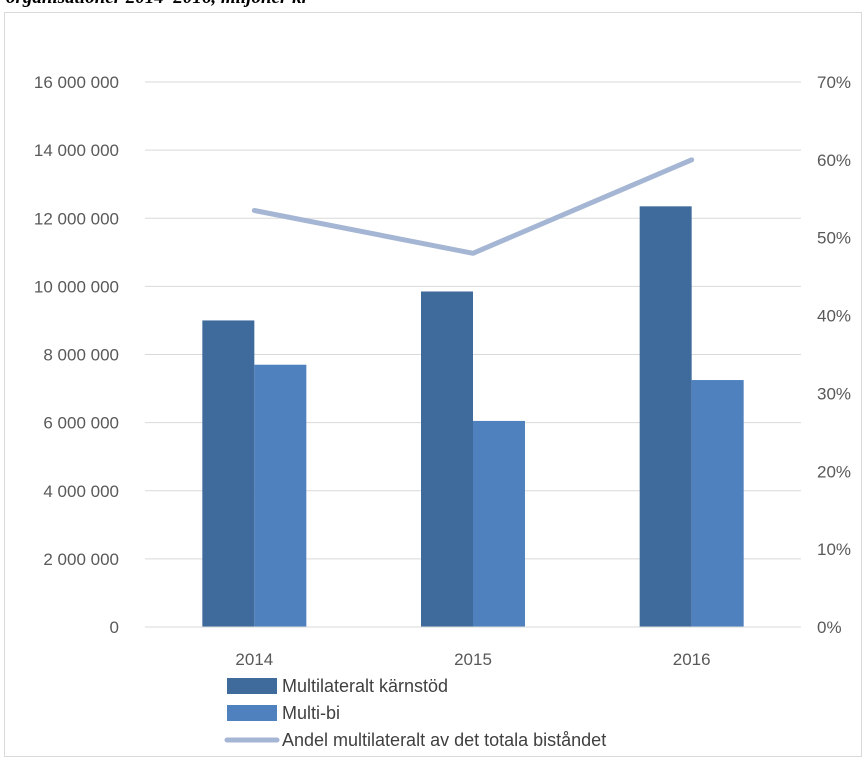  What do you see at coordinates (81, 491) in the screenshot?
I see `y-left-tick-label: 4 000 000` at bounding box center [81, 491].